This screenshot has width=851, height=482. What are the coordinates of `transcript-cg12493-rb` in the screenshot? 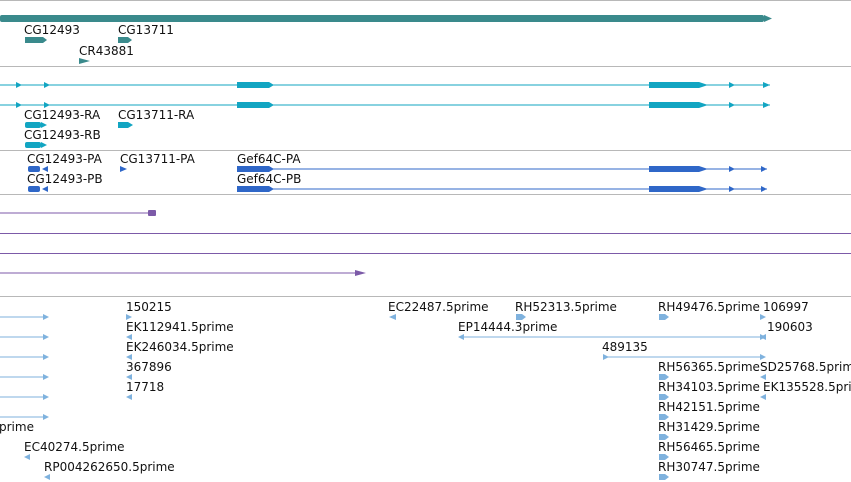 It's located at (36, 145).